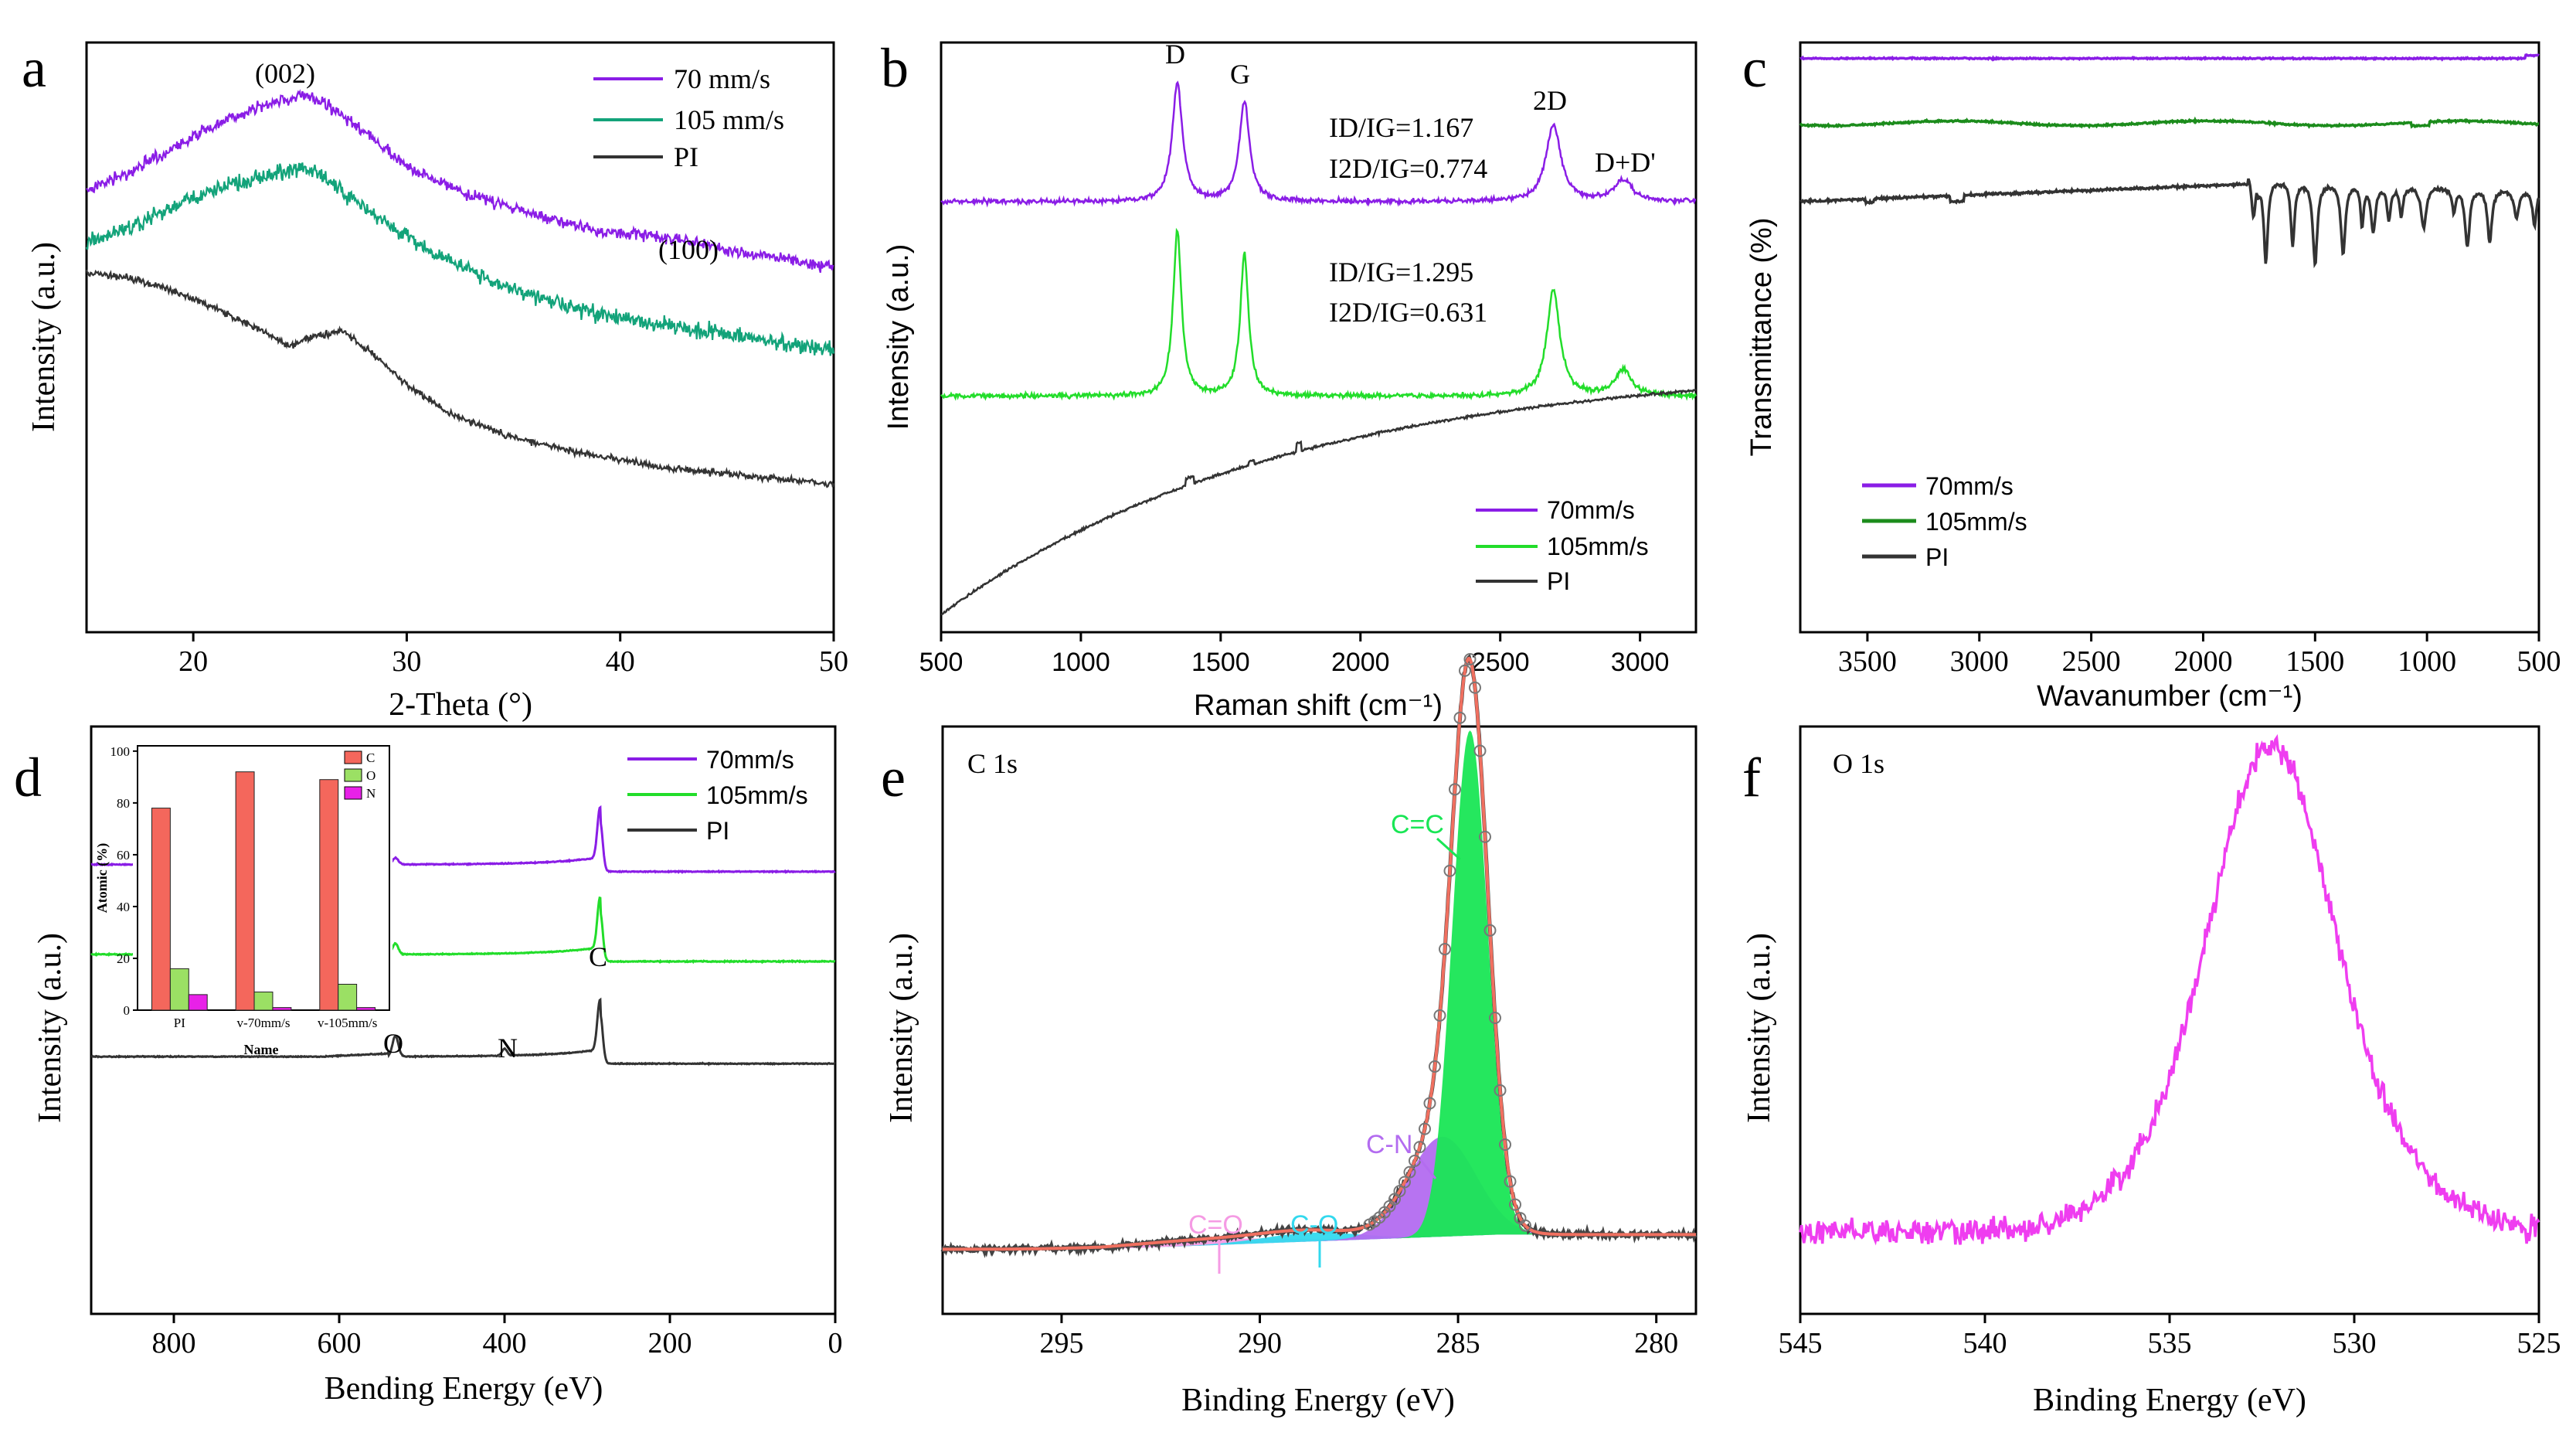 Image resolution: width=2576 pixels, height=1436 pixels. What do you see at coordinates (28, 777) in the screenshot?
I see `panel-letter: d` at bounding box center [28, 777].